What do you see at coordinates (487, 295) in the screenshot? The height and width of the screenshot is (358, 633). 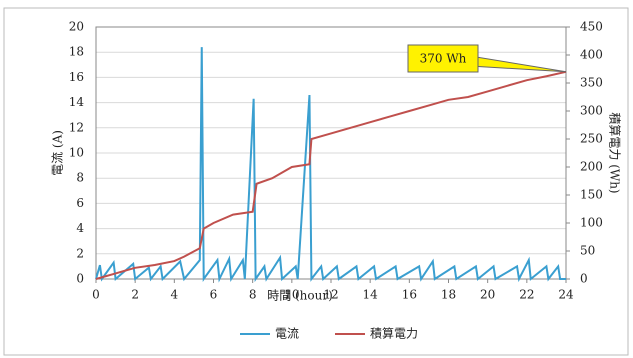 I see `x-tick-label: 20` at bounding box center [487, 295].